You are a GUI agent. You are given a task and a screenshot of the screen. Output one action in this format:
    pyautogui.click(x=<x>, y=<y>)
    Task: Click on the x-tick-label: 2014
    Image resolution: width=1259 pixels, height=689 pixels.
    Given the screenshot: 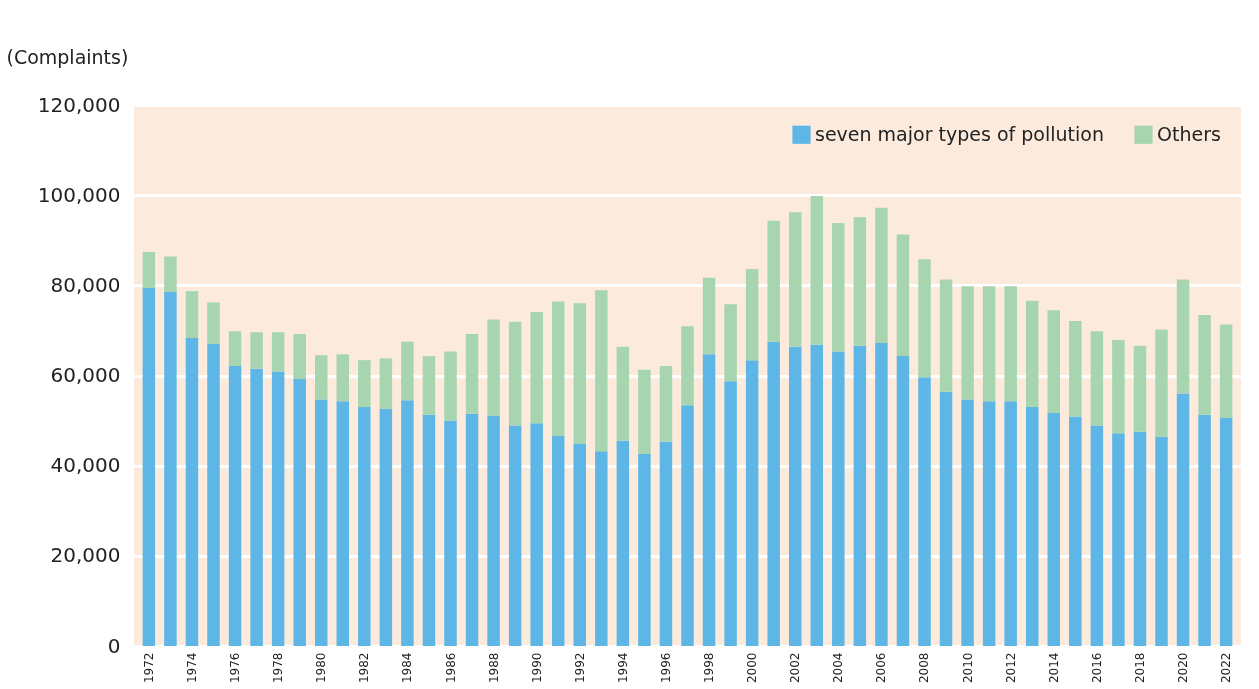 What is the action you would take?
    pyautogui.click(x=1053, y=668)
    